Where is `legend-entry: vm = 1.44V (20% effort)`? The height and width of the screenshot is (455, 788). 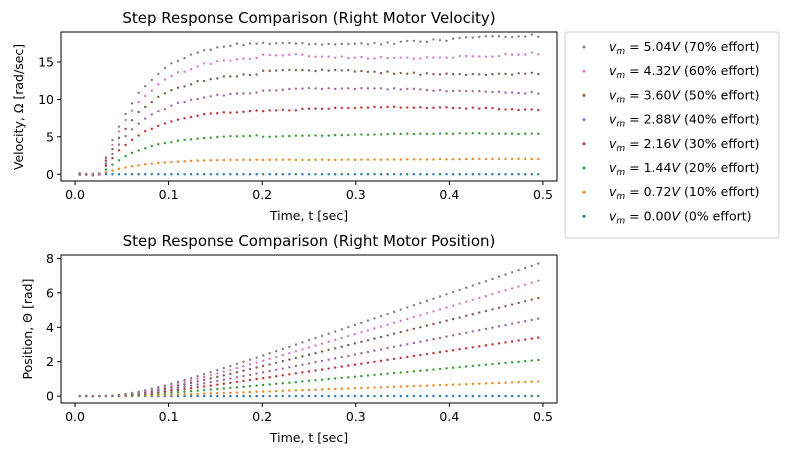 legend-entry: vm = 1.44V (20% effort) is located at coordinates (671, 169).